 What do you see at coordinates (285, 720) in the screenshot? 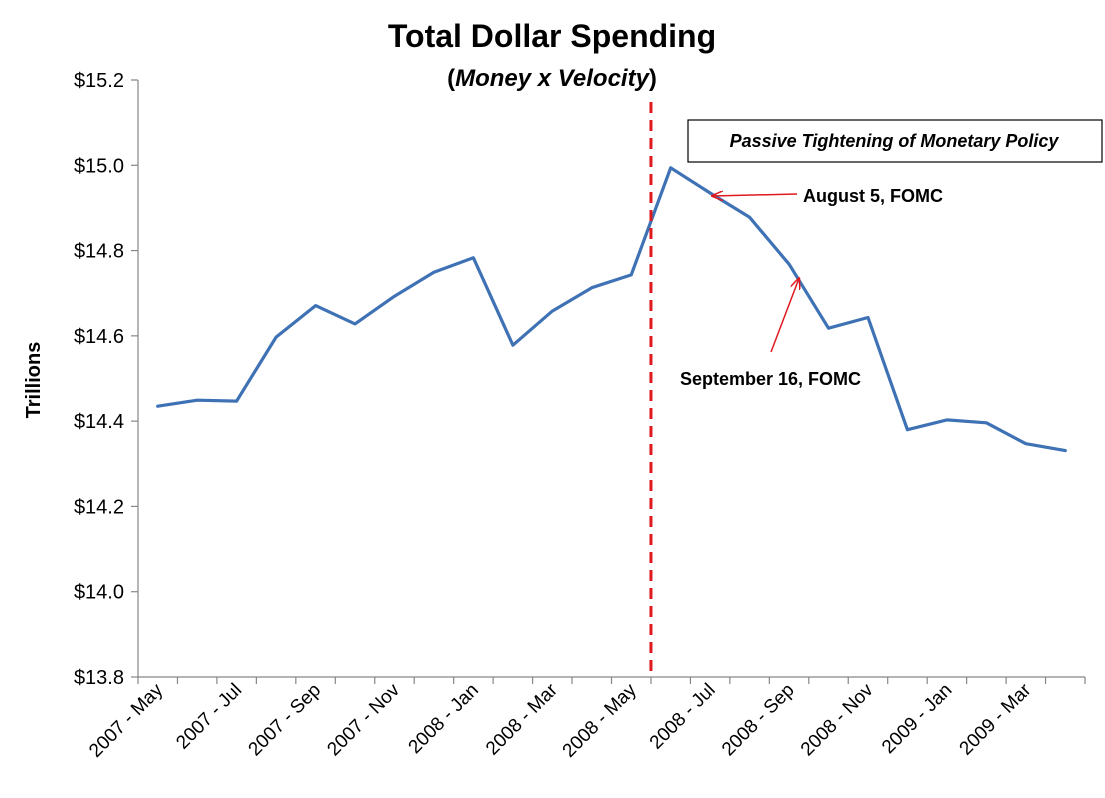
I see `x-tick-label: 2007 - Sep` at bounding box center [285, 720].